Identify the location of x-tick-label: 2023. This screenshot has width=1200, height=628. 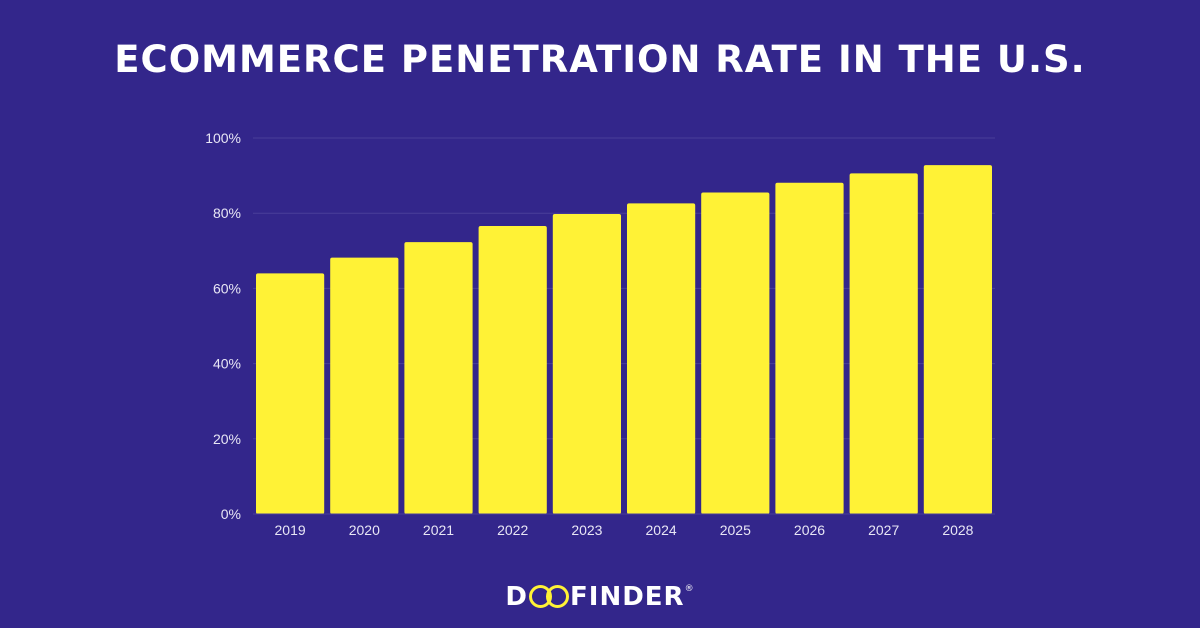
(586, 530).